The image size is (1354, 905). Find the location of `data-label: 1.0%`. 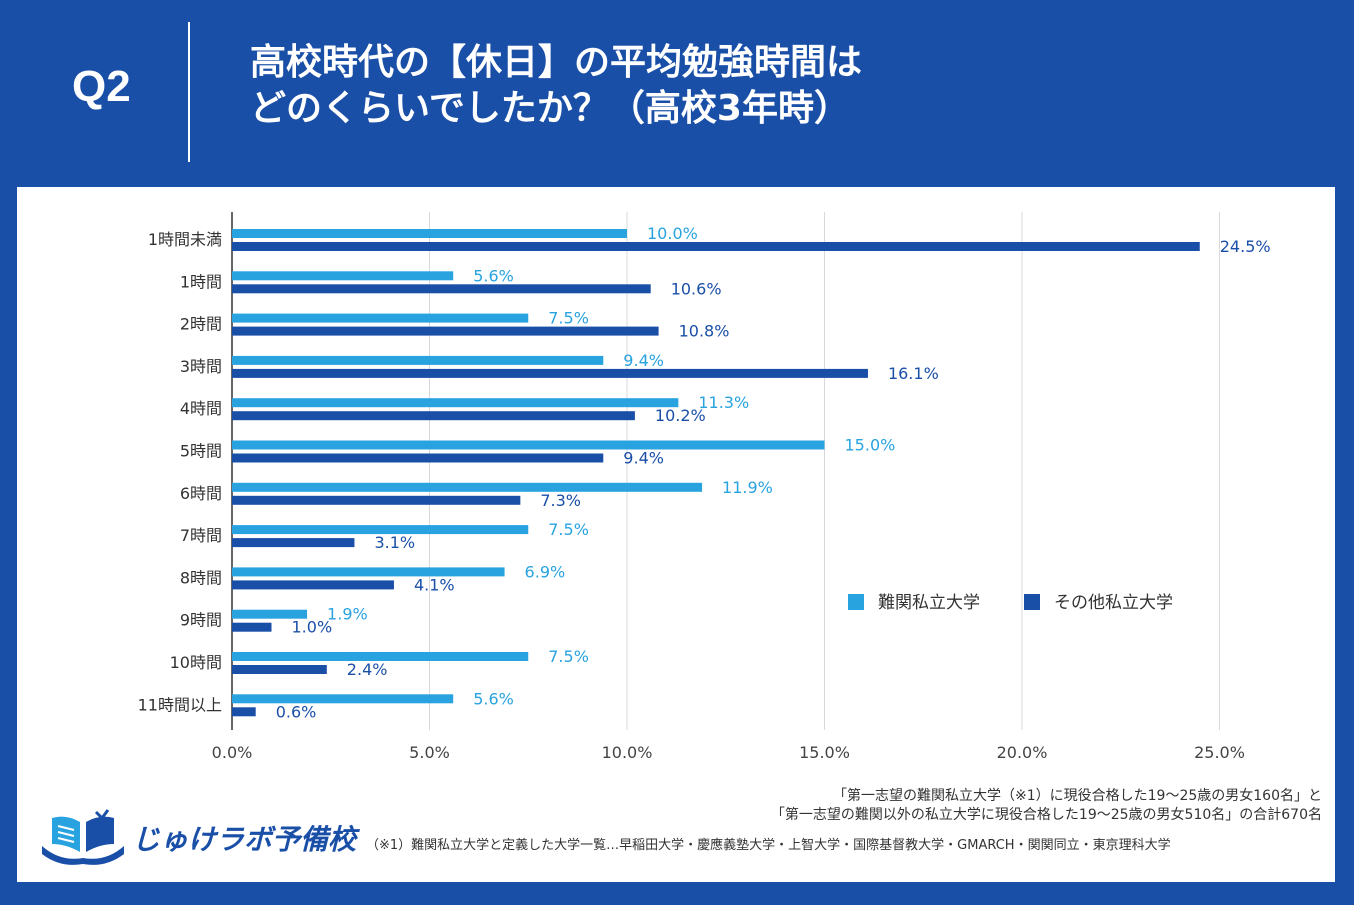

data-label: 1.0% is located at coordinates (312, 627).